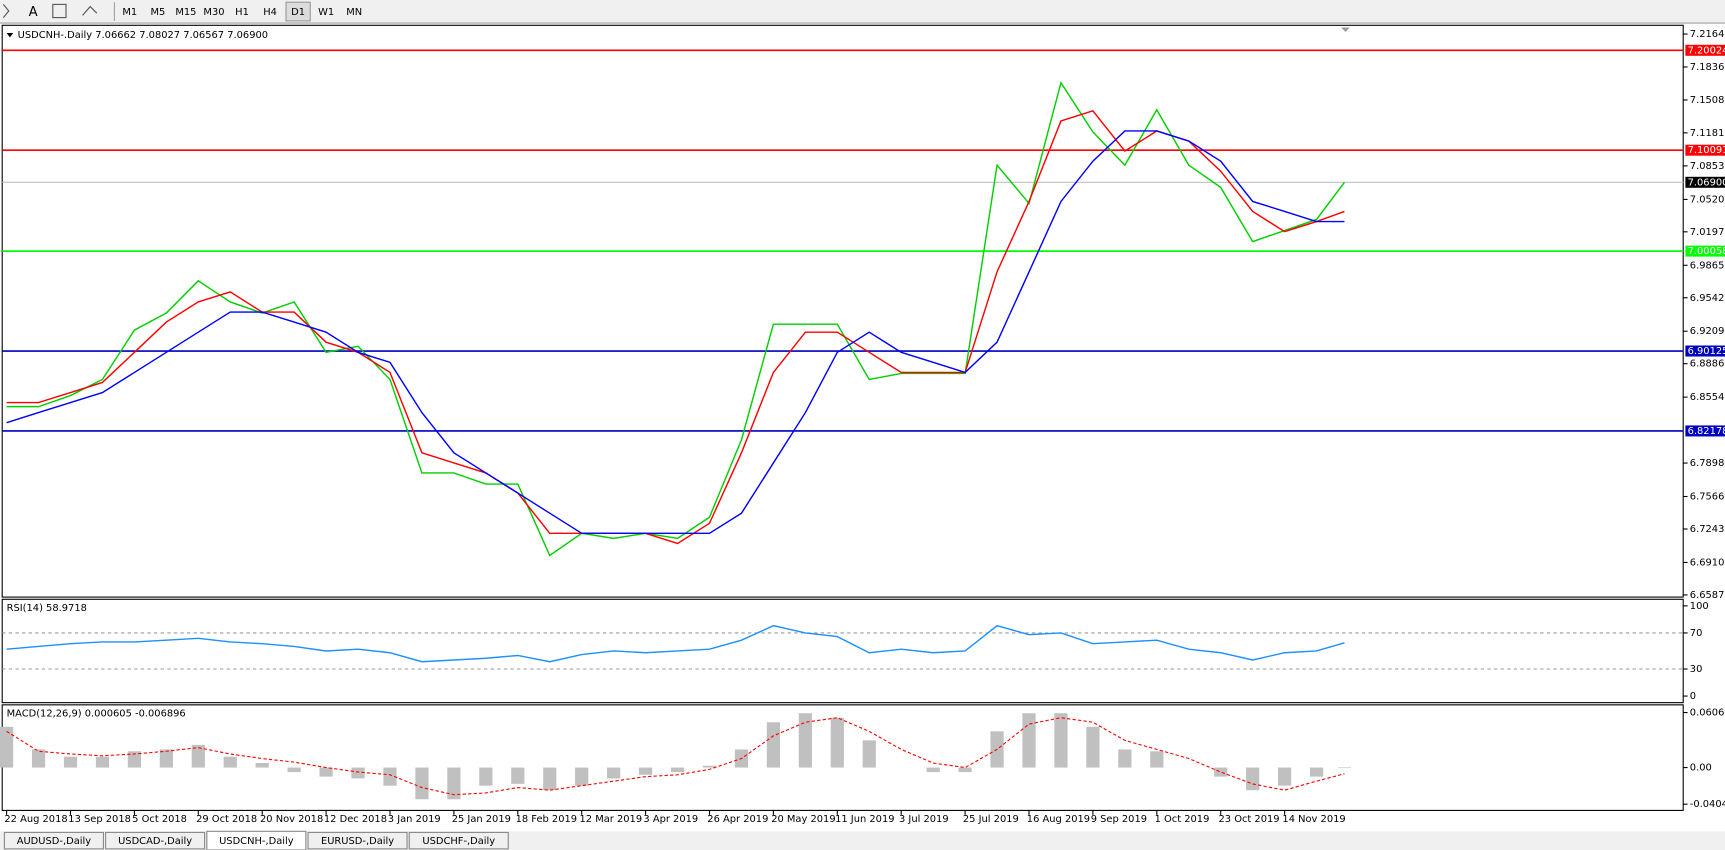 This screenshot has height=850, width=1725. I want to click on y-tick-label: 70, so click(1696, 633).